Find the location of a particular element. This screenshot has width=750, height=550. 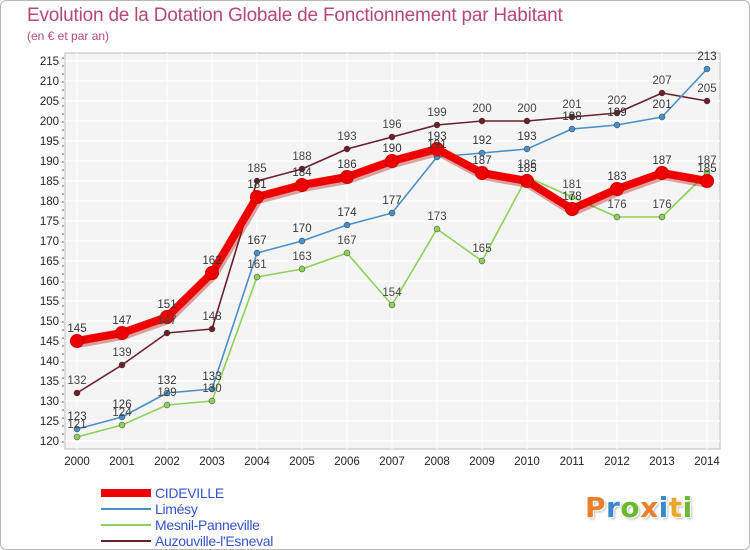

y-tick-label: 165 is located at coordinates (49, 262).